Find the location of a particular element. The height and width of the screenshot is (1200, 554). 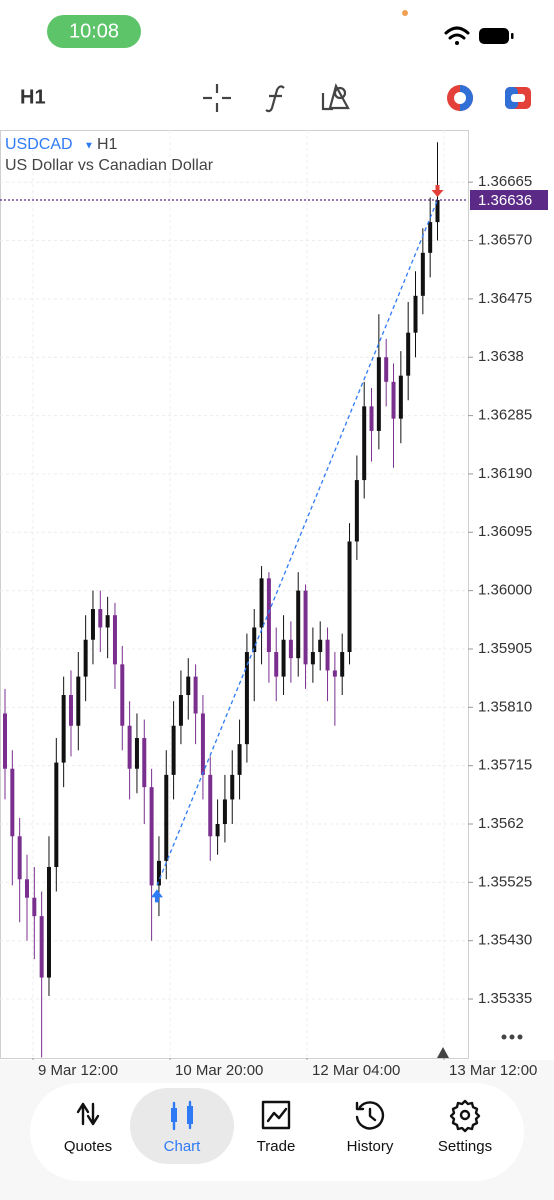

tab-label: Chart is located at coordinates (183, 1146).